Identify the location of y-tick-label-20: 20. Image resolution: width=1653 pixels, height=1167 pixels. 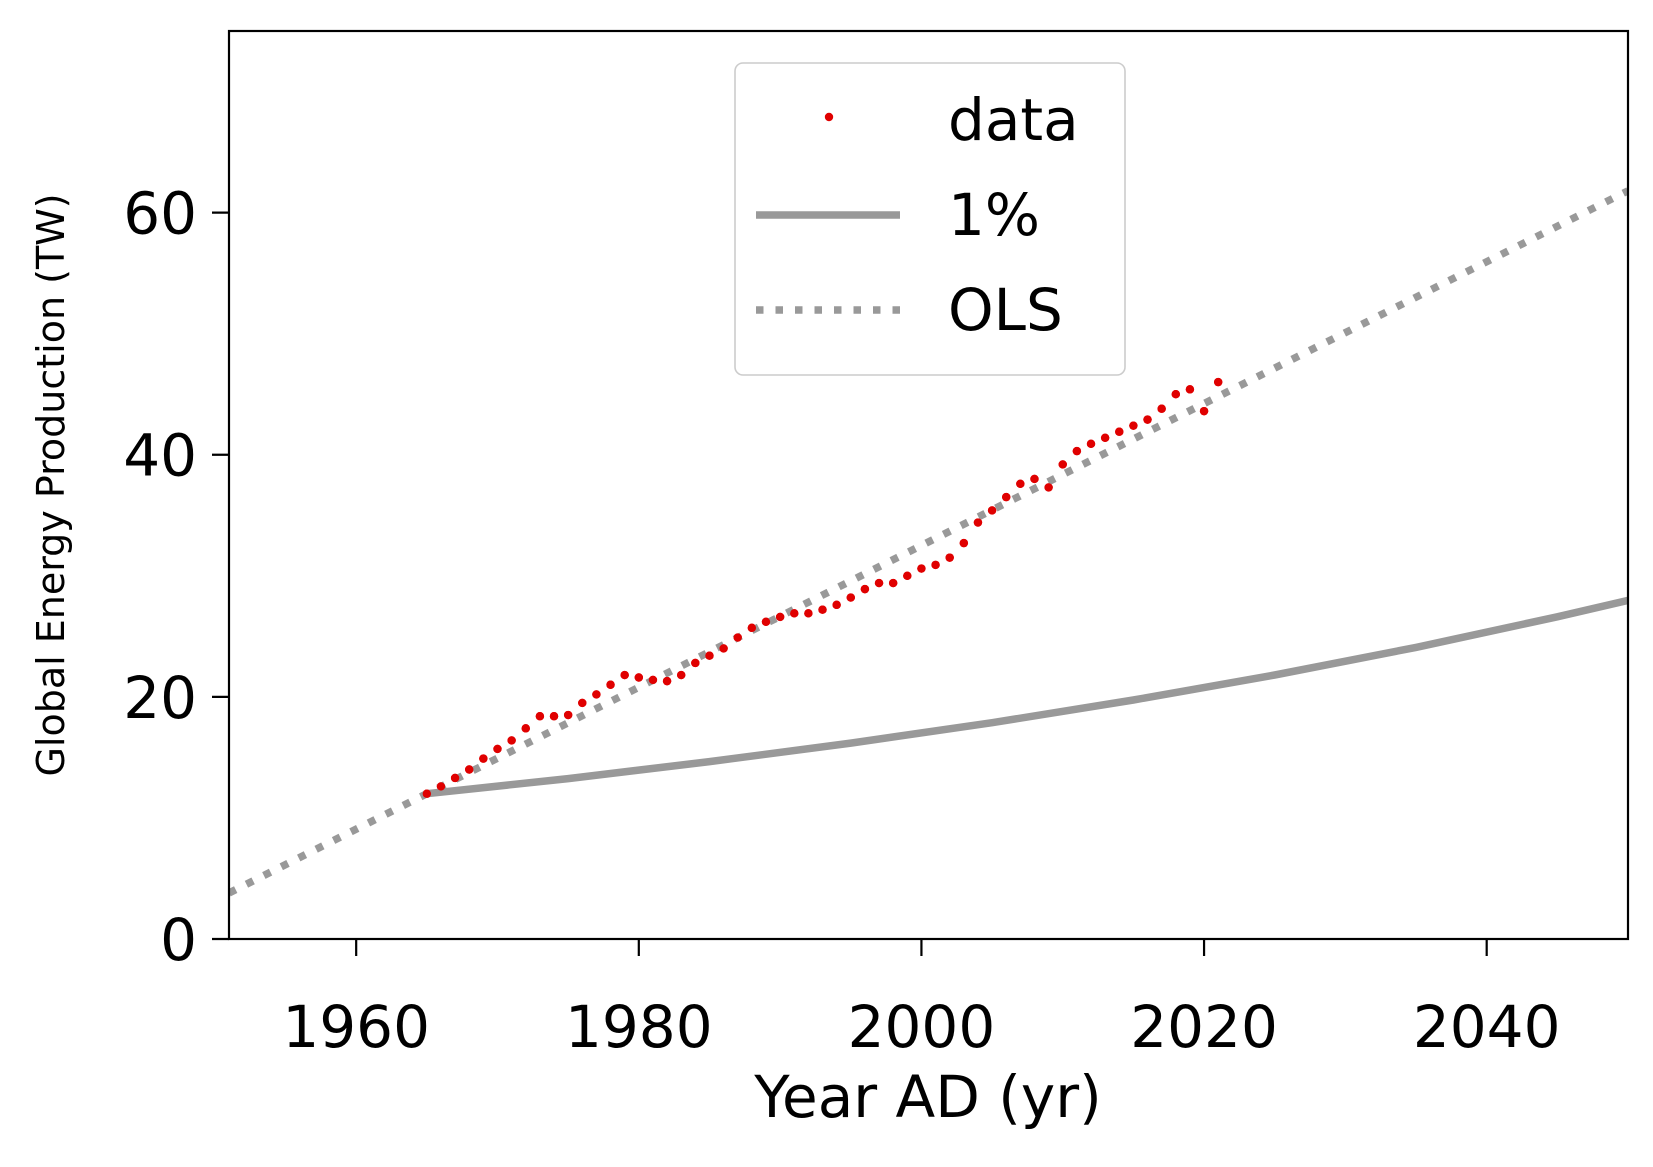
(160, 698).